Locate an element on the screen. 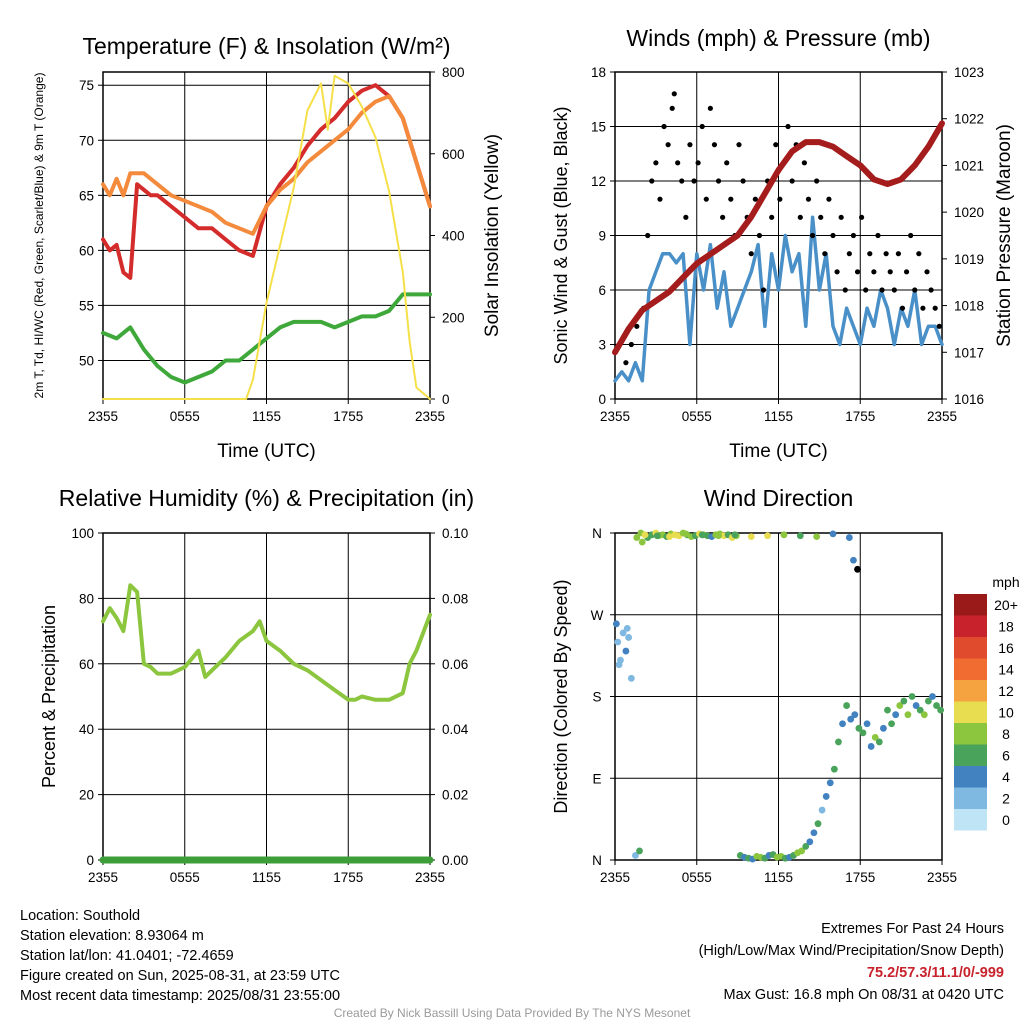 The width and height of the screenshot is (1024, 1024). legend-label: 18 is located at coordinates (1006, 627).